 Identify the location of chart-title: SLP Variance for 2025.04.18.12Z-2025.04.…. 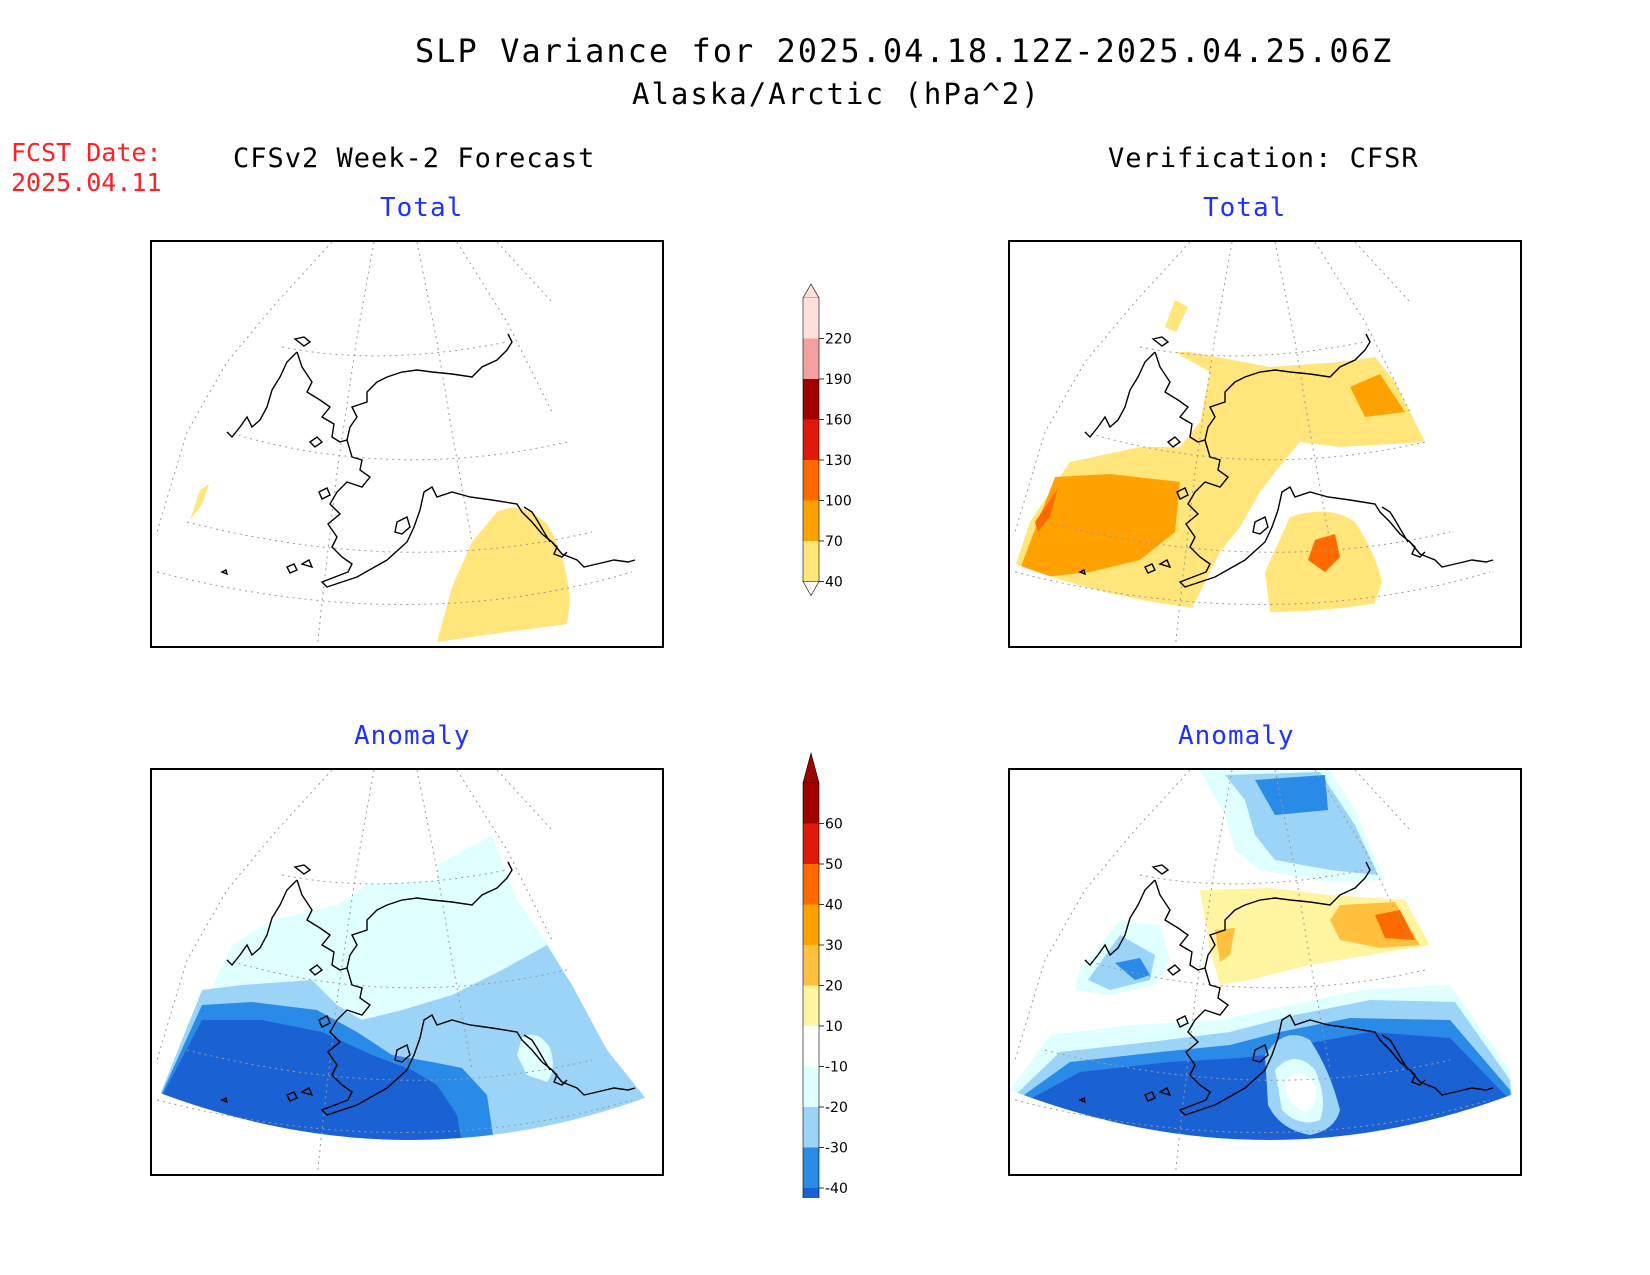
(904, 51).